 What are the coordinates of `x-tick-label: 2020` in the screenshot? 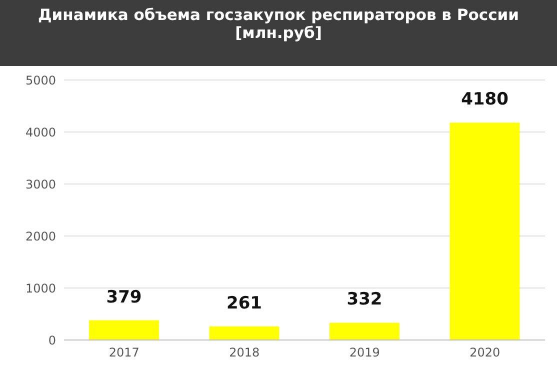 It's located at (485, 353).